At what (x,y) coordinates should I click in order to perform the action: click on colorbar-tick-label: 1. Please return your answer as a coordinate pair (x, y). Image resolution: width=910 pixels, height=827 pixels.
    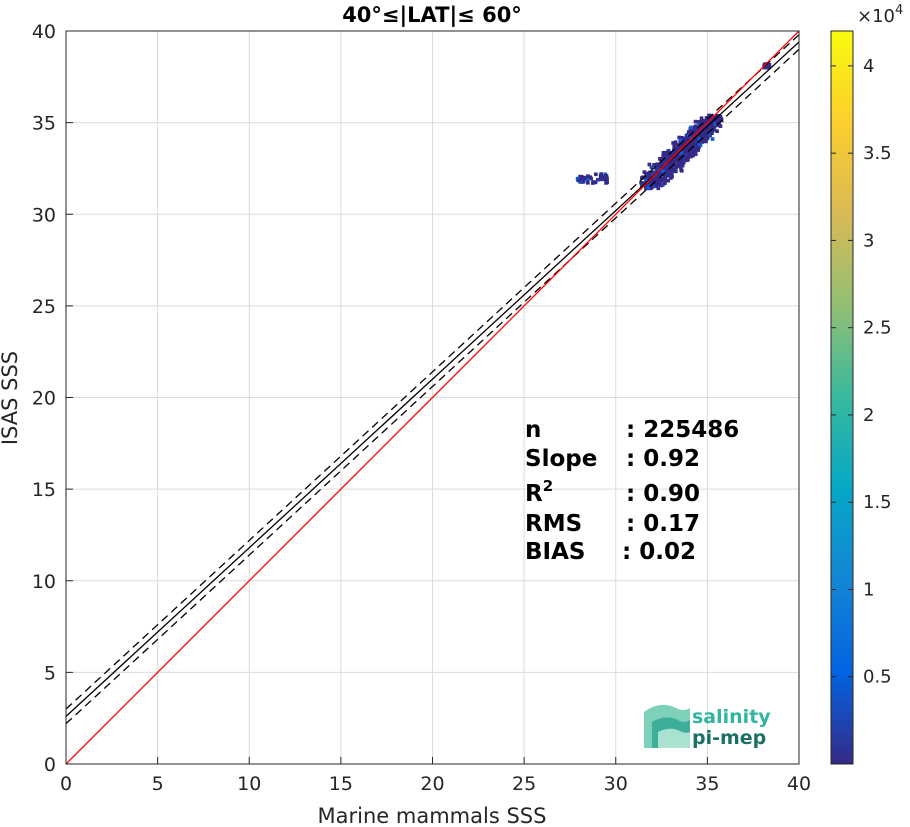
    Looking at the image, I should click on (868, 589).